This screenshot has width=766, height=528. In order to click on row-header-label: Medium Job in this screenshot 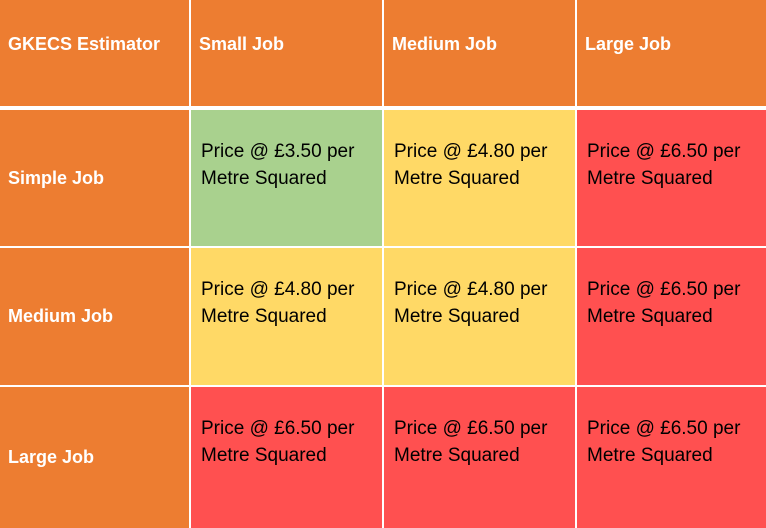, I will do `click(61, 316)`.